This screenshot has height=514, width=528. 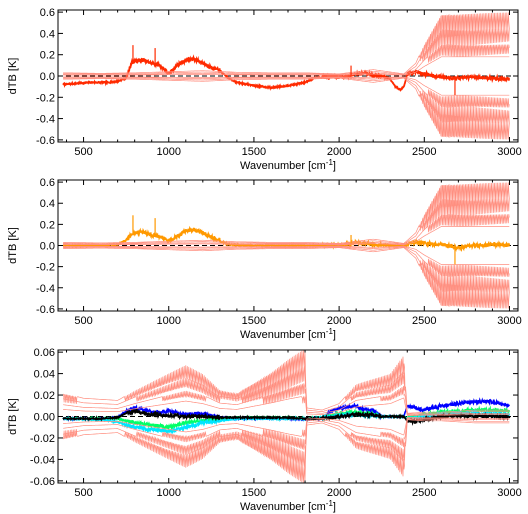 I want to click on y-tick-label: 0.00, so click(x=44, y=418).